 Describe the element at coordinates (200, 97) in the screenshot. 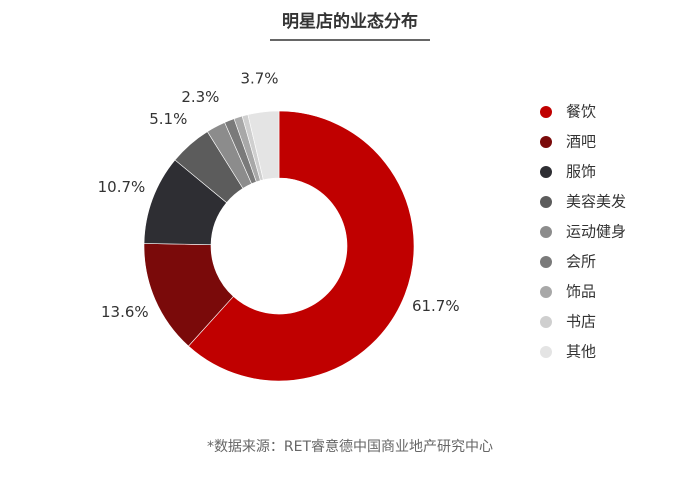

I see `data-label: 2.3%` at that location.